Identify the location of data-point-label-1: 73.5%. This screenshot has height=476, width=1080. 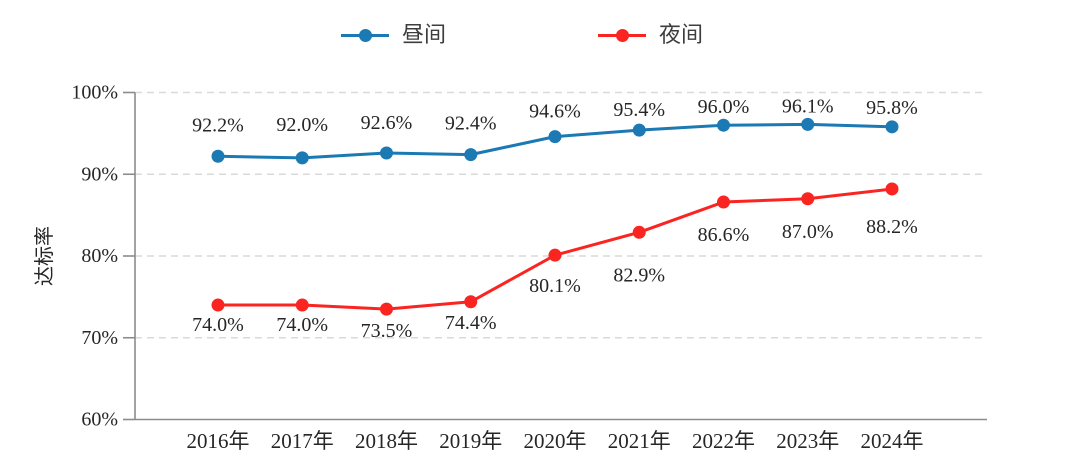
(387, 331).